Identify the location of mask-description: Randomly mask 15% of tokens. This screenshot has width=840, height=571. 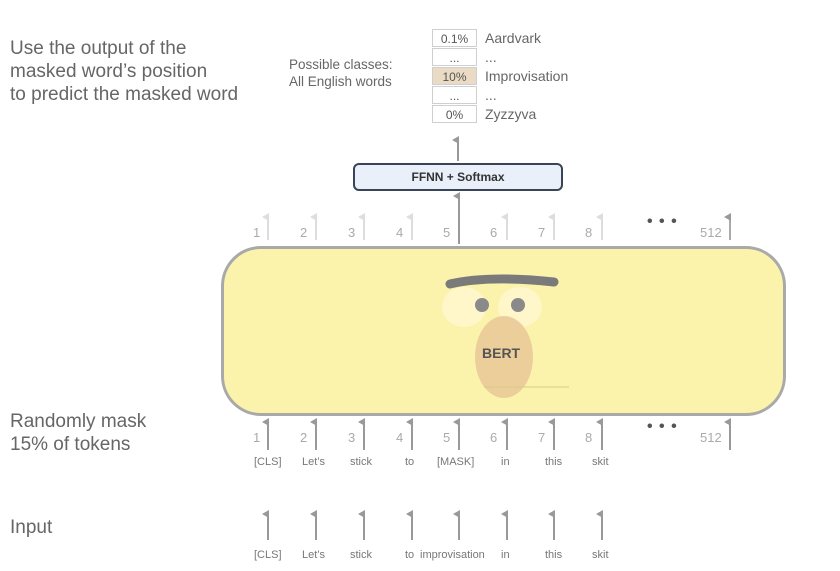
(78, 433).